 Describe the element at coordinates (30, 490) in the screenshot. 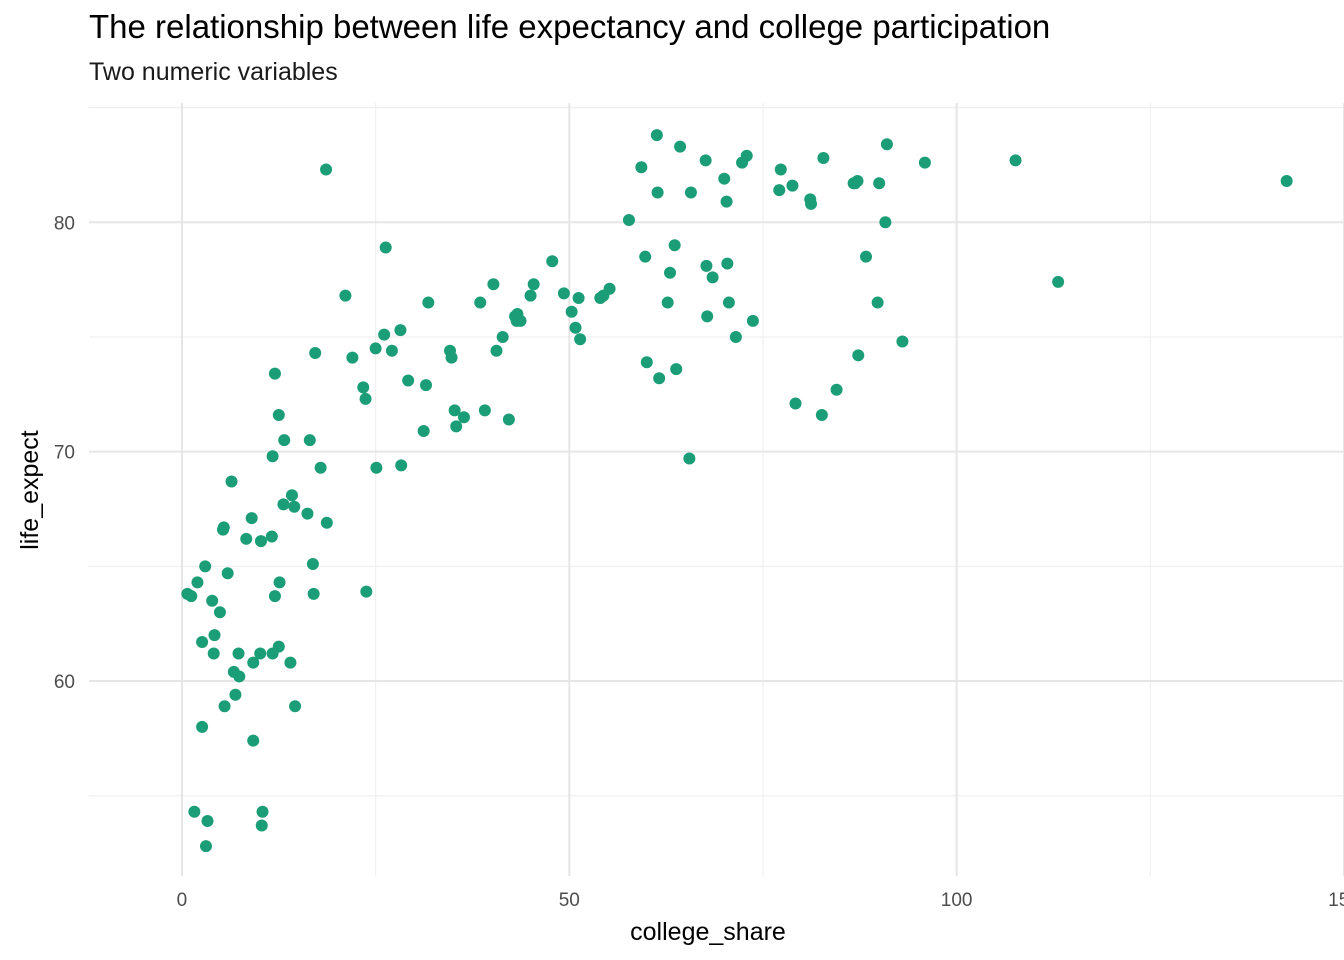

I see `y-axis-title: life_expect` at that location.